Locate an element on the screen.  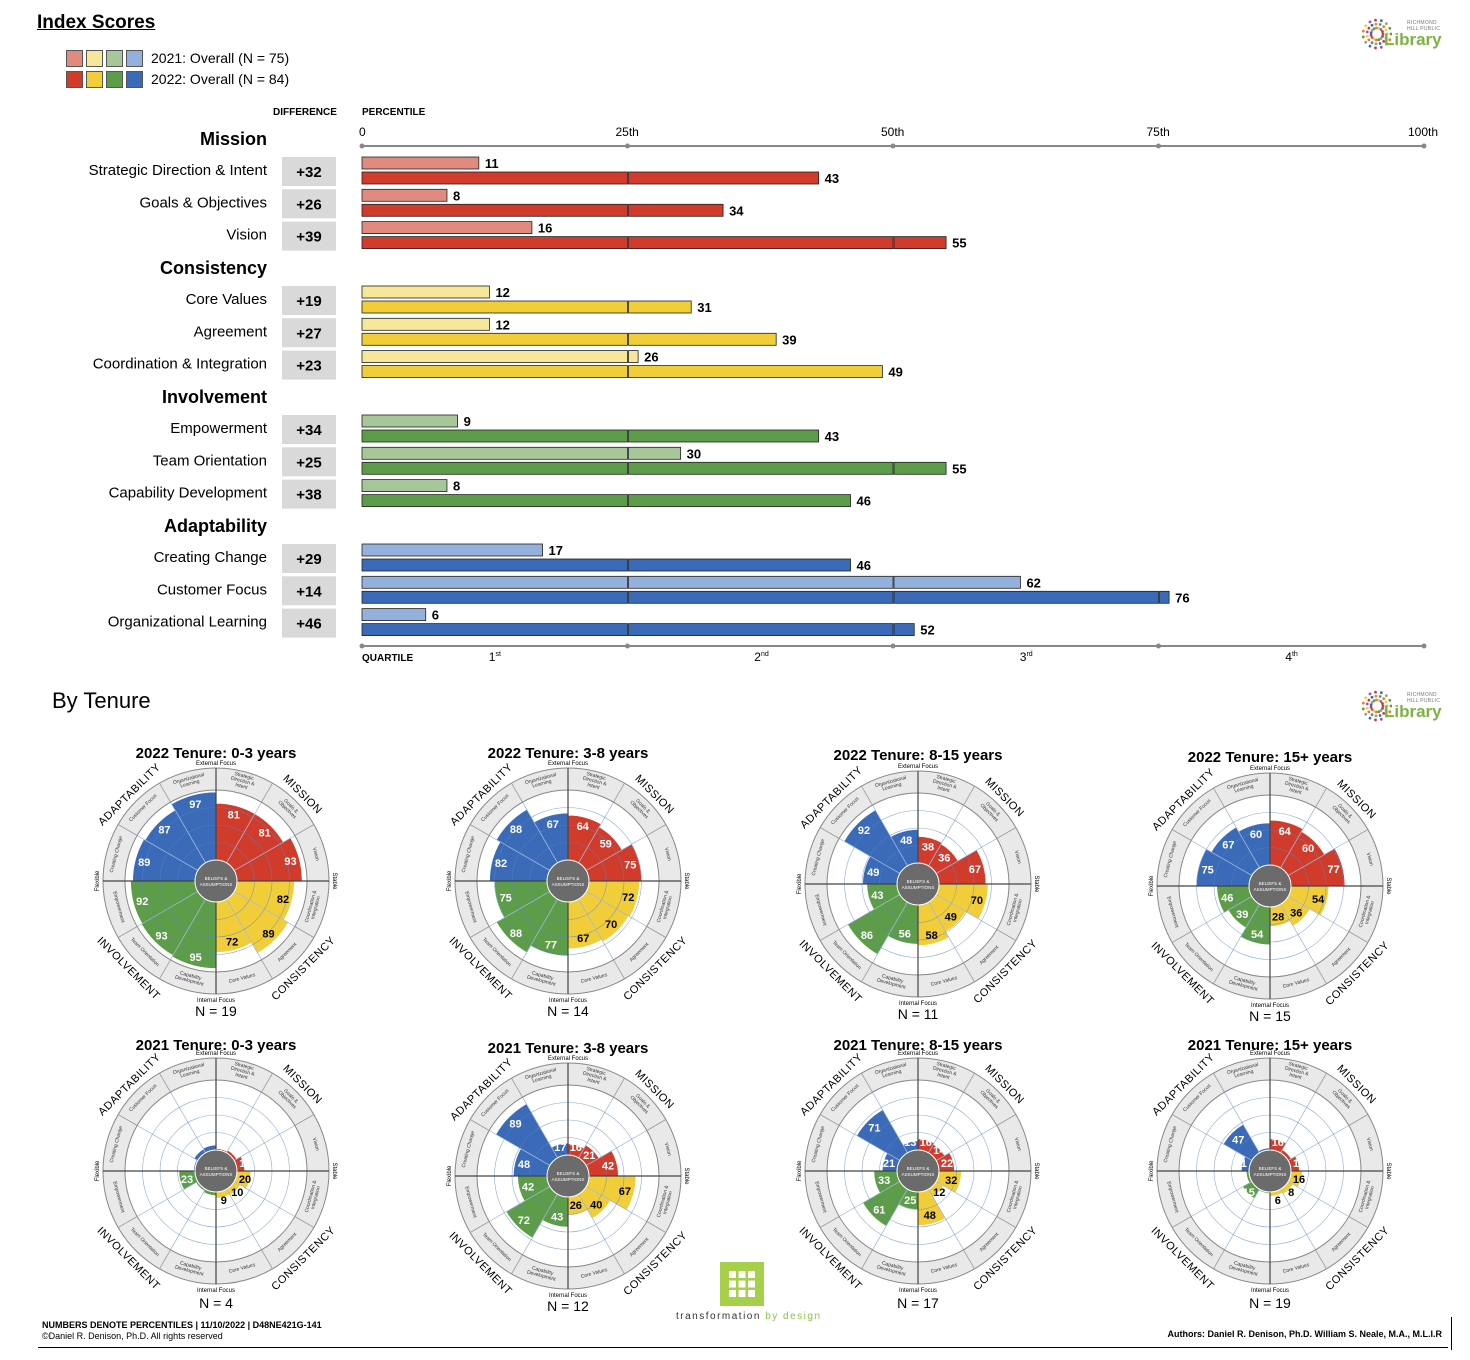
axis-label-top: External Focus is located at coordinates (568, 764).